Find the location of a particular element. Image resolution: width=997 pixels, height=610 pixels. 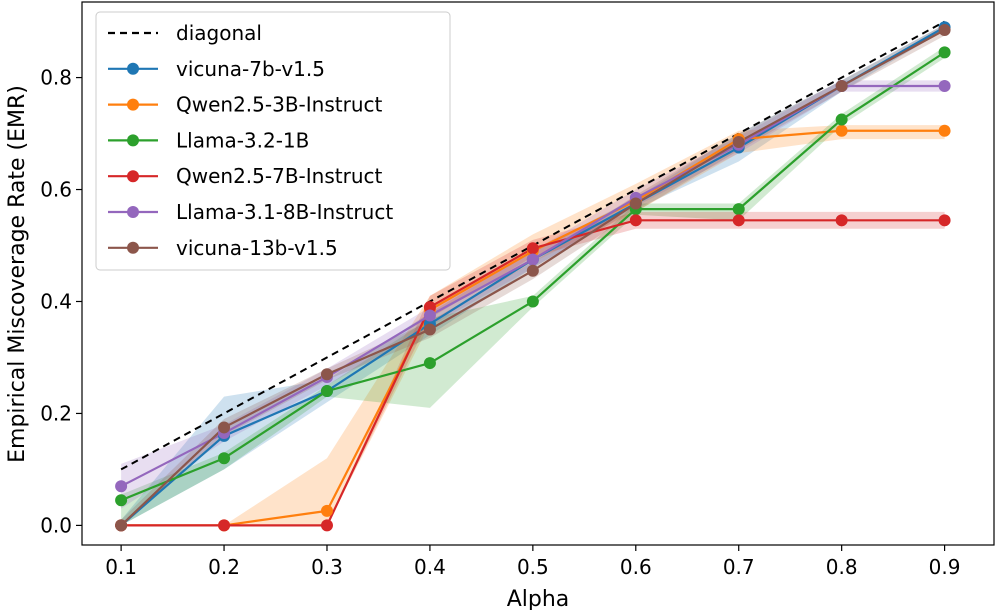

x-tick-label: 0.7 is located at coordinates (739, 567).